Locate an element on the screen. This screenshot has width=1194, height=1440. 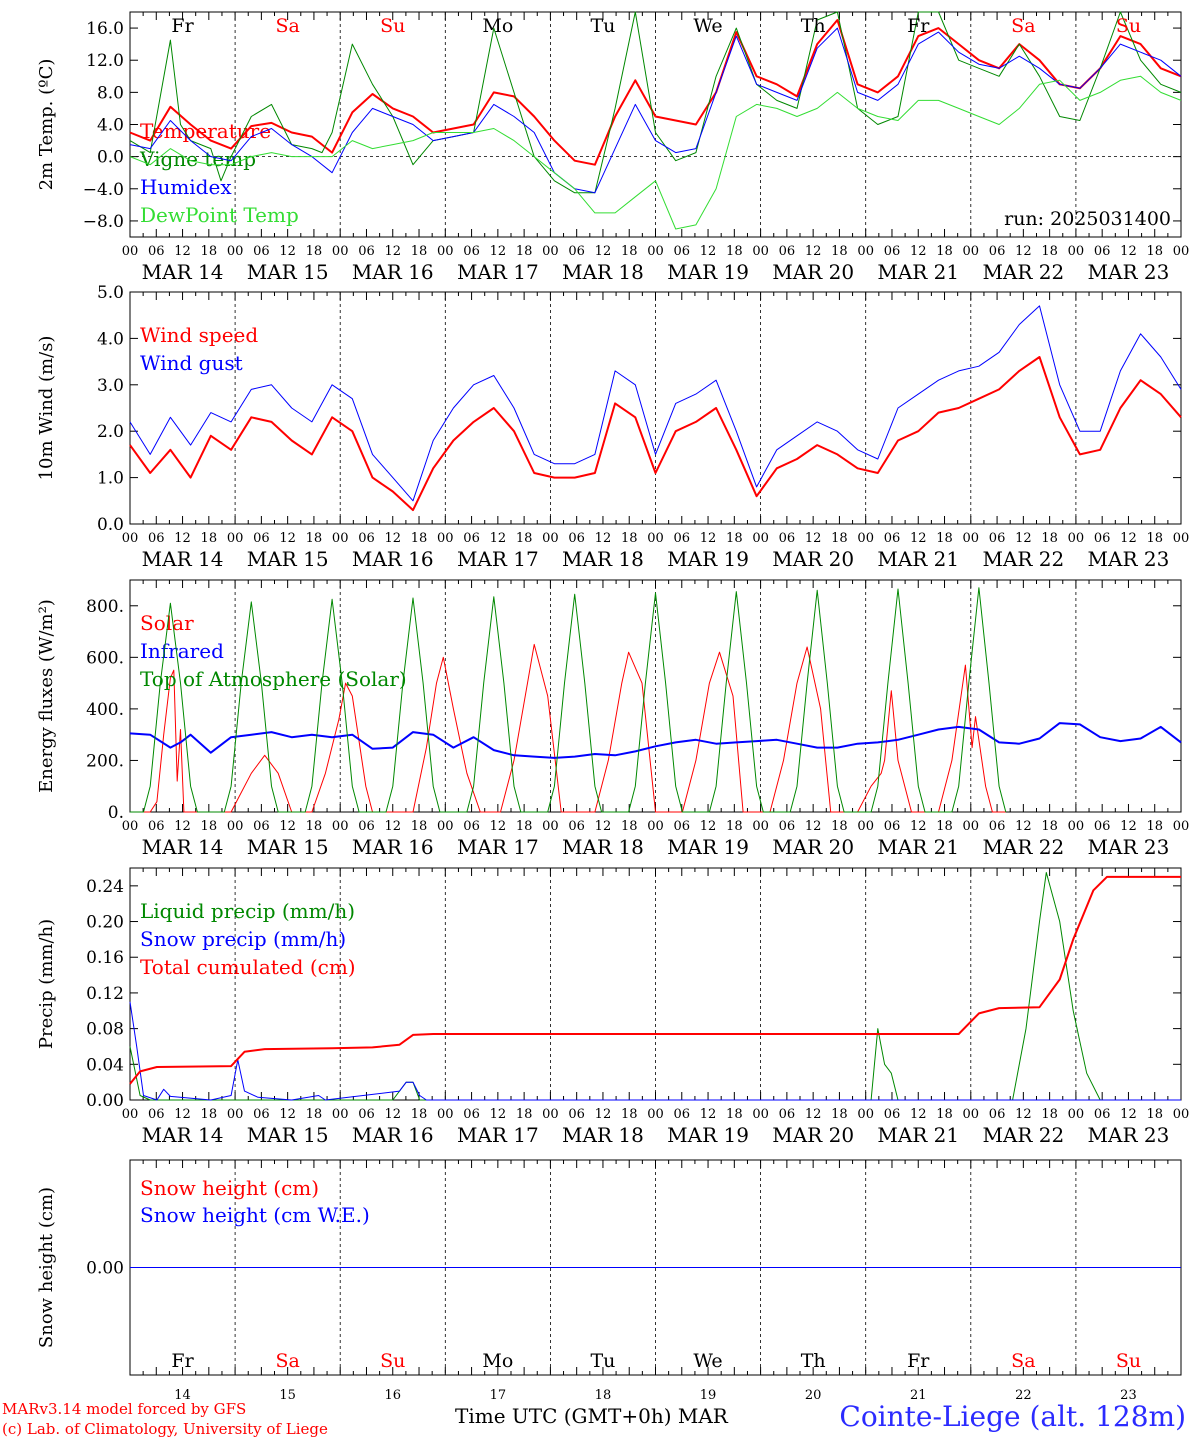
series-line-dewpoint-temp is located at coordinates (655, 152).